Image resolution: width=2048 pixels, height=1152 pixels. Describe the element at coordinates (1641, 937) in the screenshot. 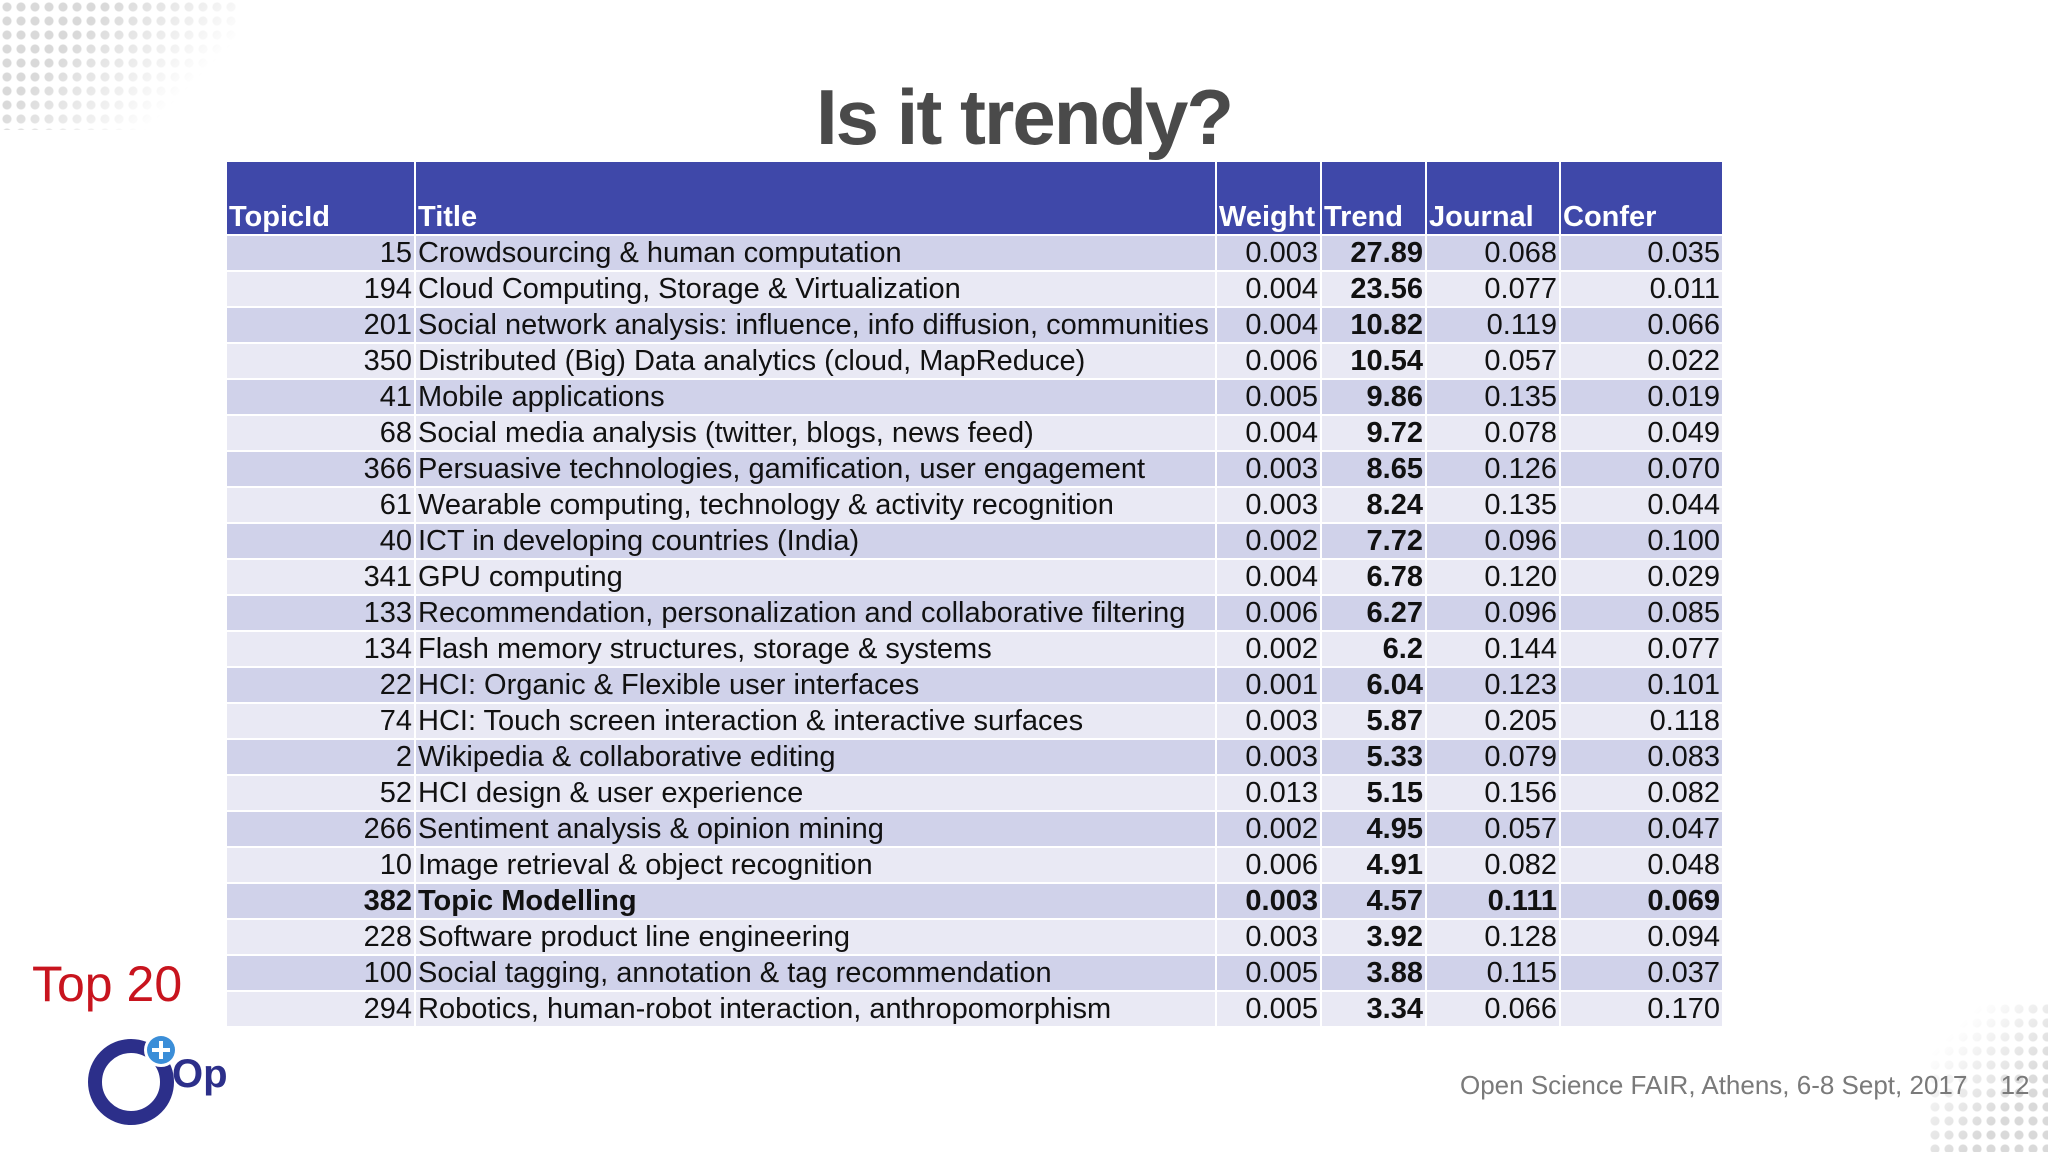

I see `cell-confer: 0.094` at that location.